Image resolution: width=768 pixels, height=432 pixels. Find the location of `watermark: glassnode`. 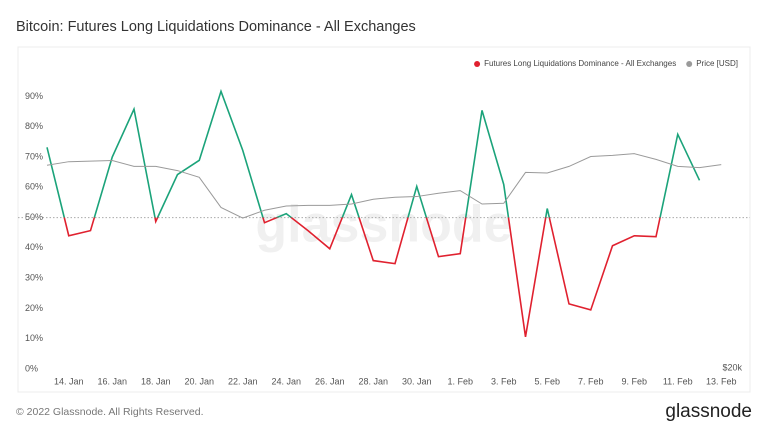

watermark: glassnode is located at coordinates (383, 225).